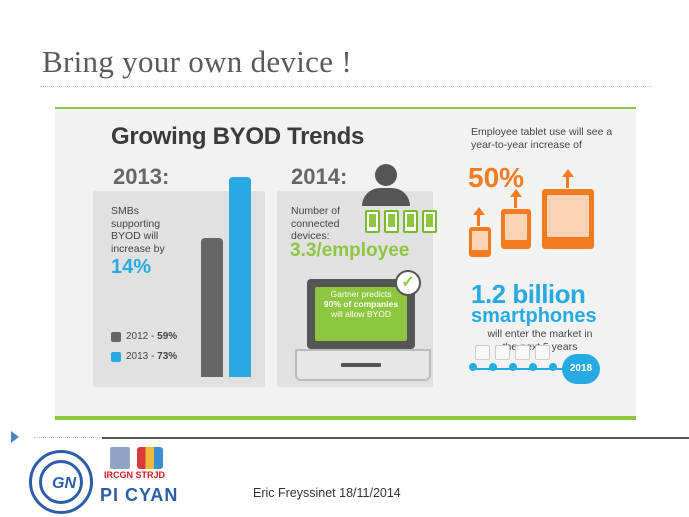  I want to click on devices-text: Number of connected devices:, so click(316, 223).